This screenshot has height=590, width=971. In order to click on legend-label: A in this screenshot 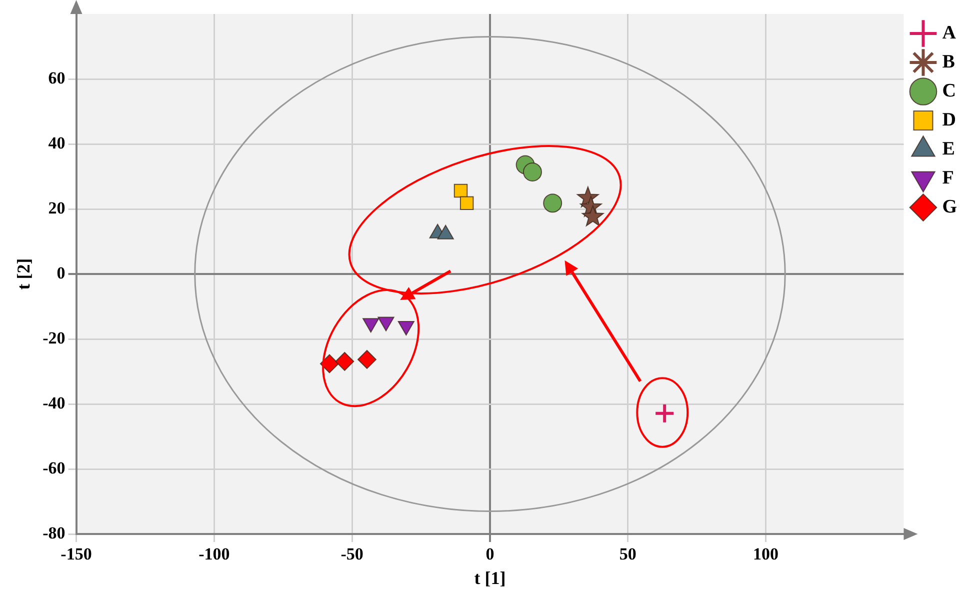, I will do `click(949, 33)`.